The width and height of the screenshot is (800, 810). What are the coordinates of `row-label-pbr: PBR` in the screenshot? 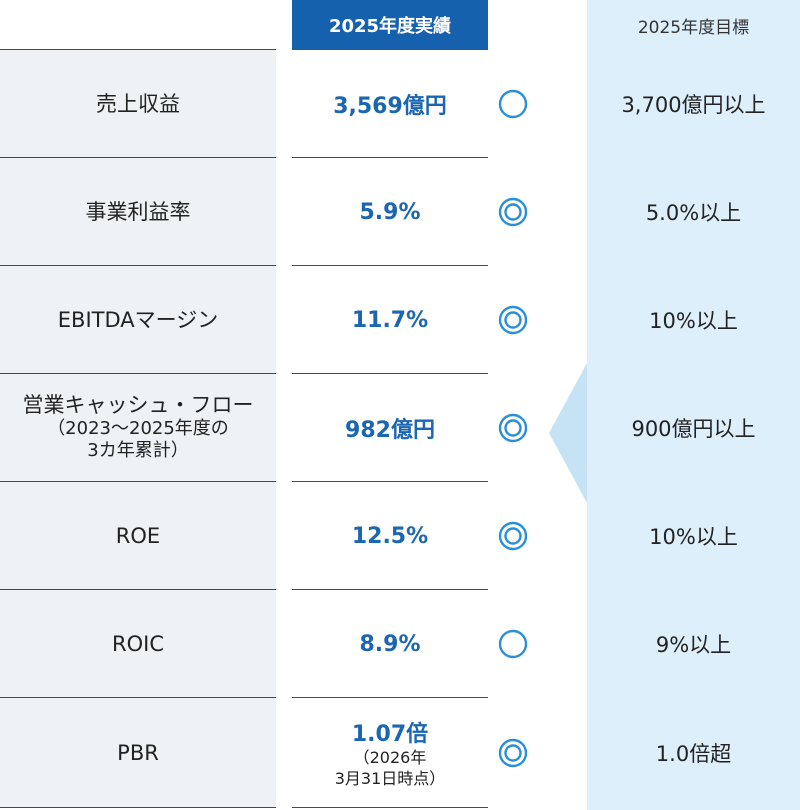 It's located at (138, 753).